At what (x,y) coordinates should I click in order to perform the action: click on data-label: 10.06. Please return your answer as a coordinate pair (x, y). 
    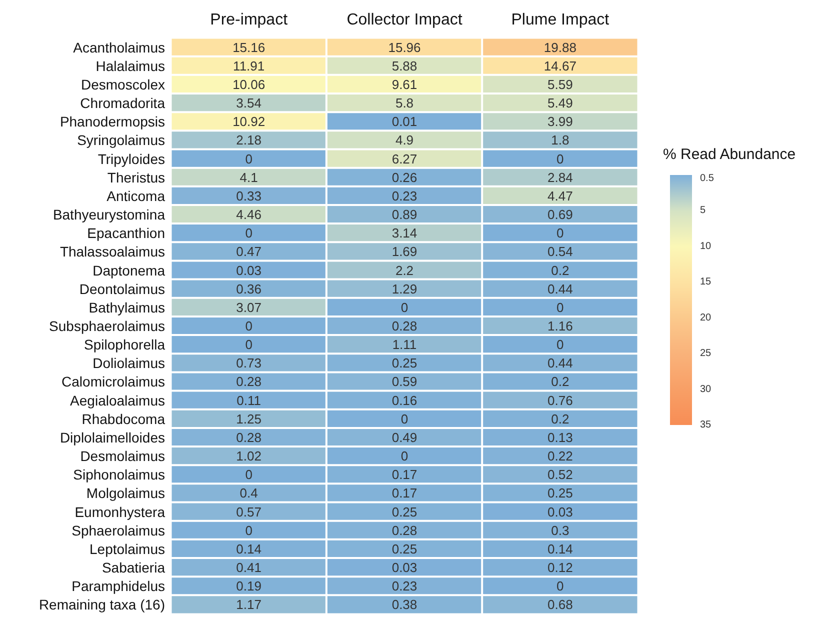
    Looking at the image, I should click on (249, 84).